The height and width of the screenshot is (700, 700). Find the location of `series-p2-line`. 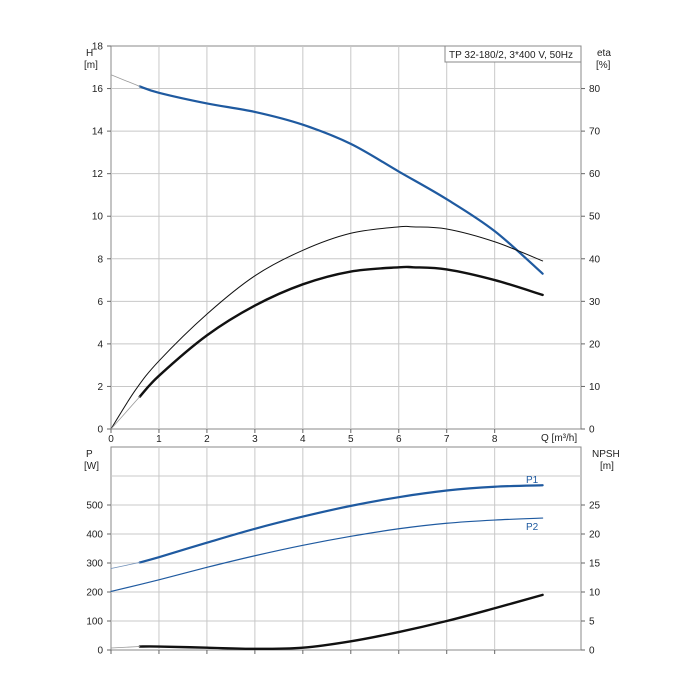

series-p2-line is located at coordinates (327, 555).